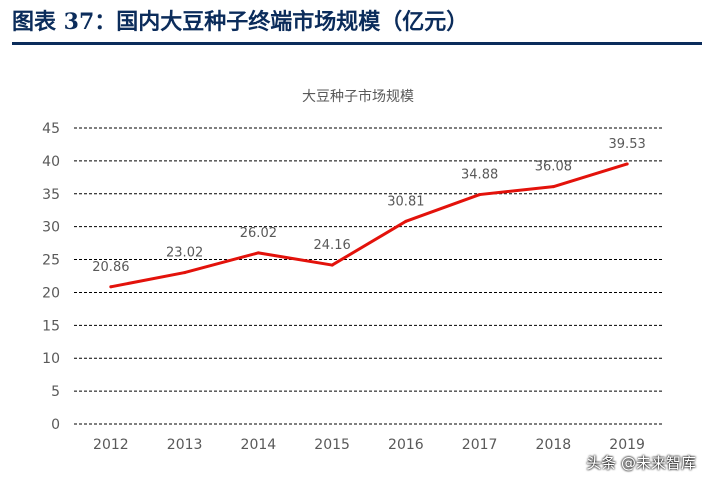 The height and width of the screenshot is (481, 706). I want to click on y-tick-label: 20, so click(51, 293).